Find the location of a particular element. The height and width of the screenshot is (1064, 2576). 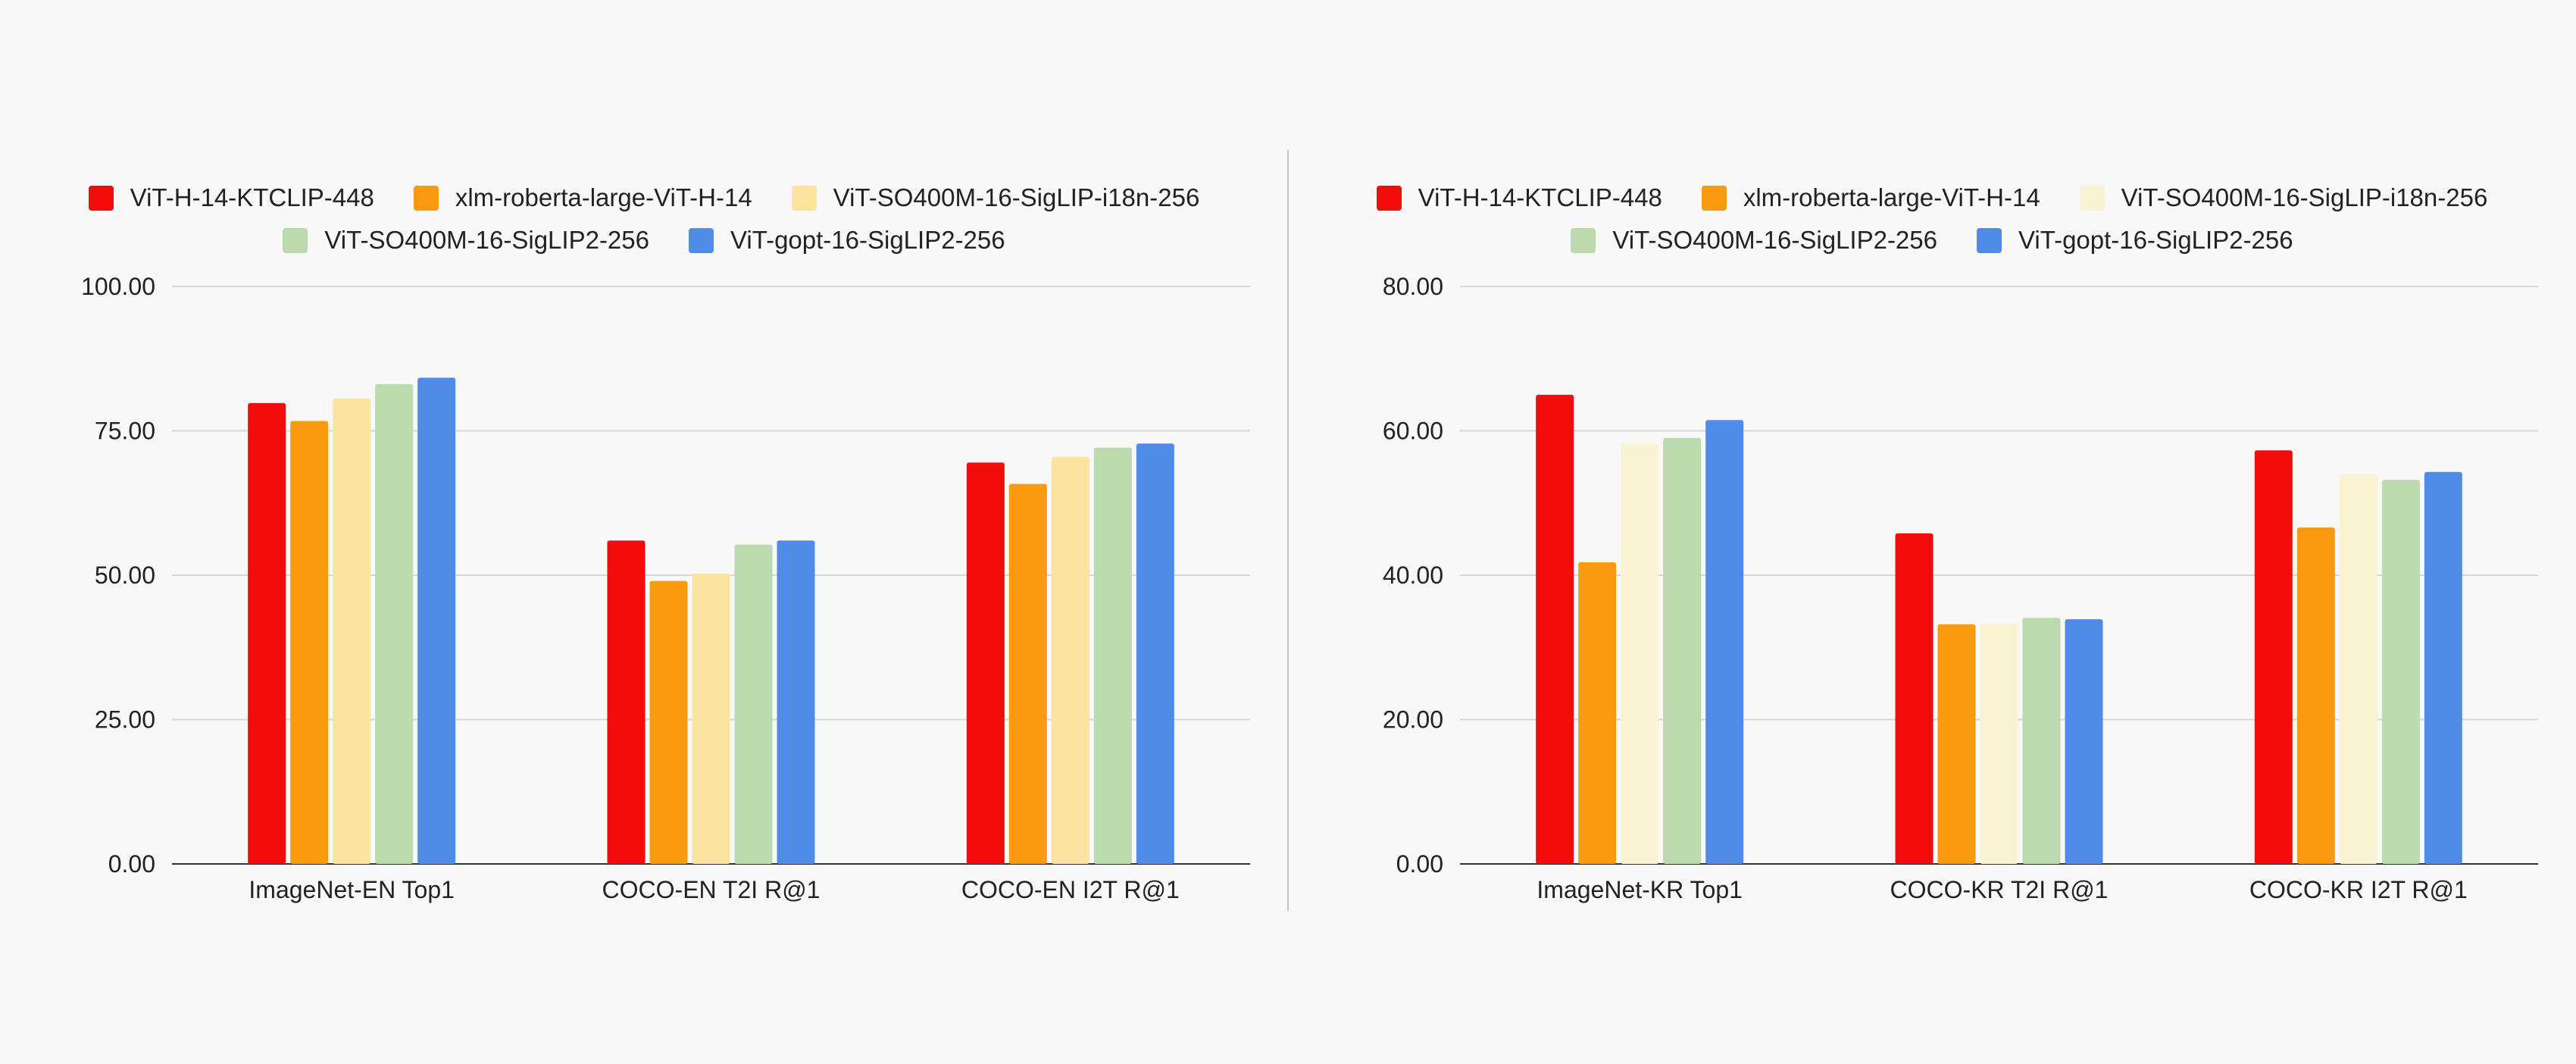

y-tick-label: 80.00 is located at coordinates (1413, 286).